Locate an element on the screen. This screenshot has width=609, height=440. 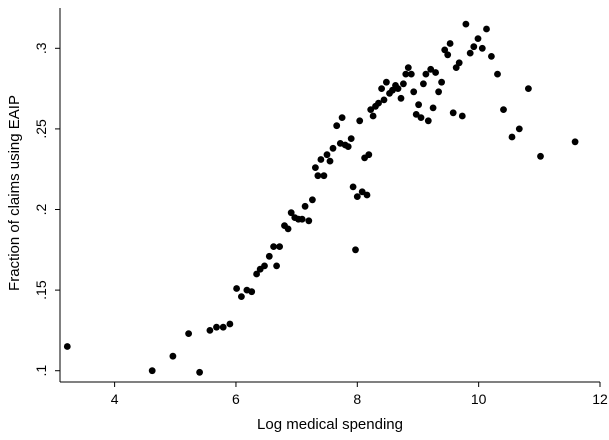
y-ticks: .1 .15 .2 .25 .3 is located at coordinates (46, 209).